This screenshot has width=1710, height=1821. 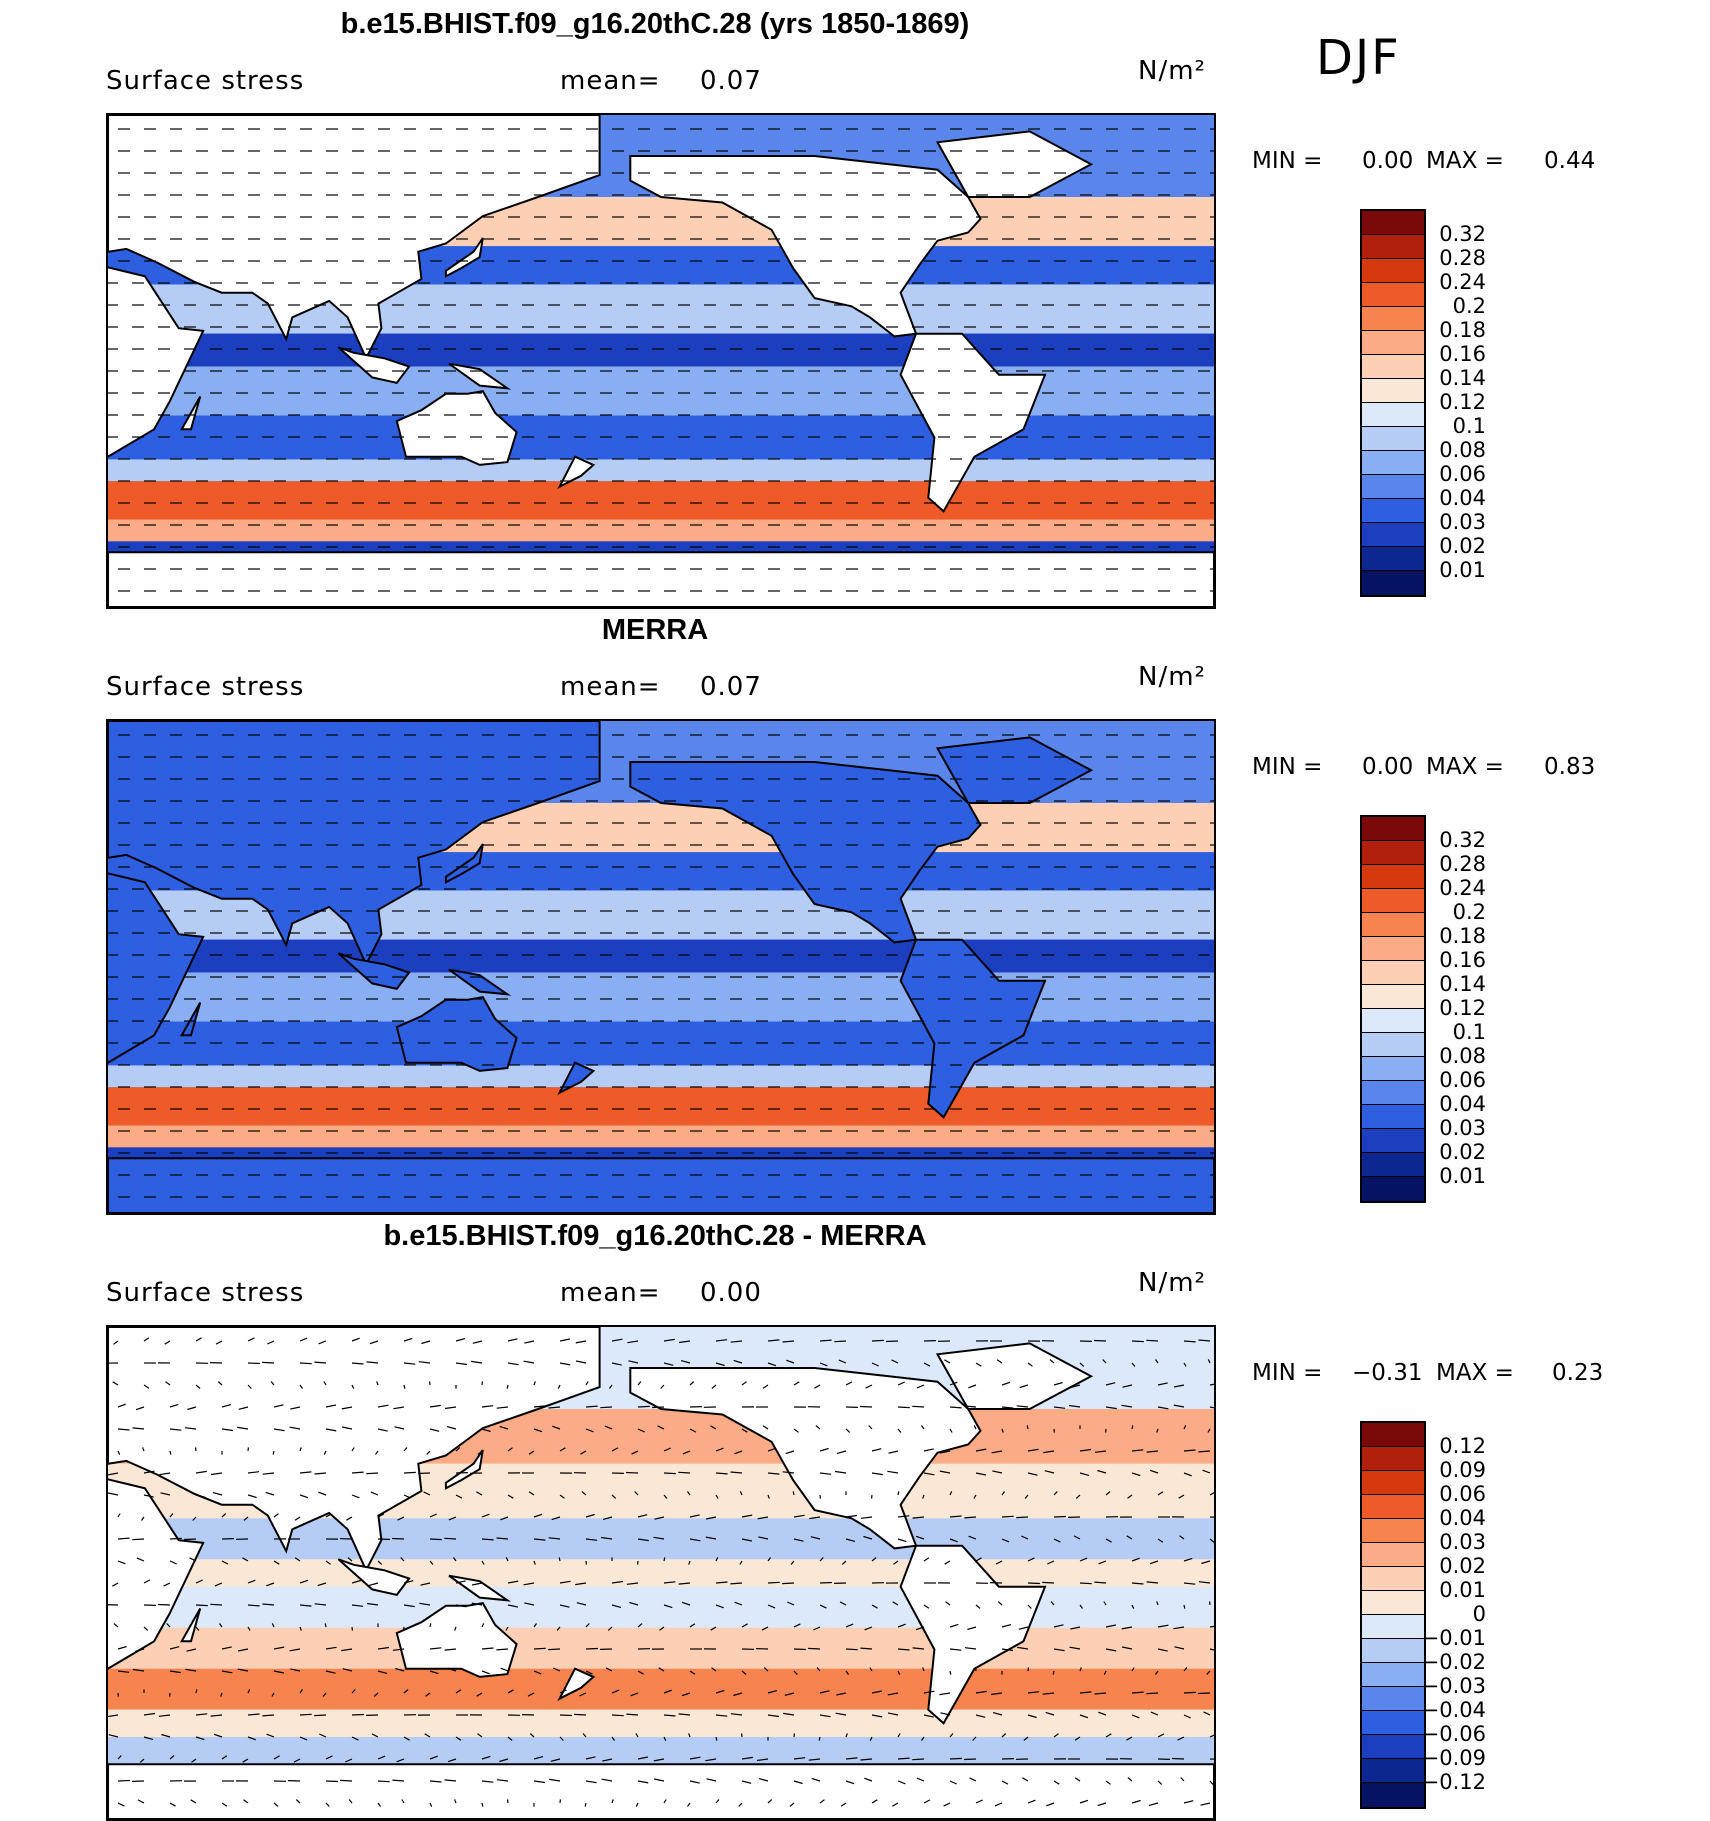 I want to click on colorbar-tick-label: 0, so click(x=1441, y=1614).